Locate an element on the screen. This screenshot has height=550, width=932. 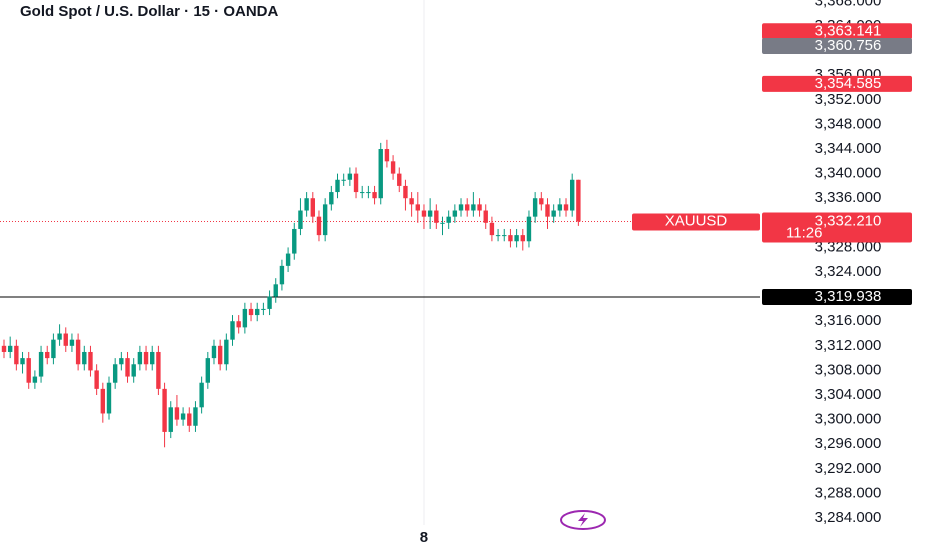
y-tick-label: 3,308.000 is located at coordinates (848, 369).